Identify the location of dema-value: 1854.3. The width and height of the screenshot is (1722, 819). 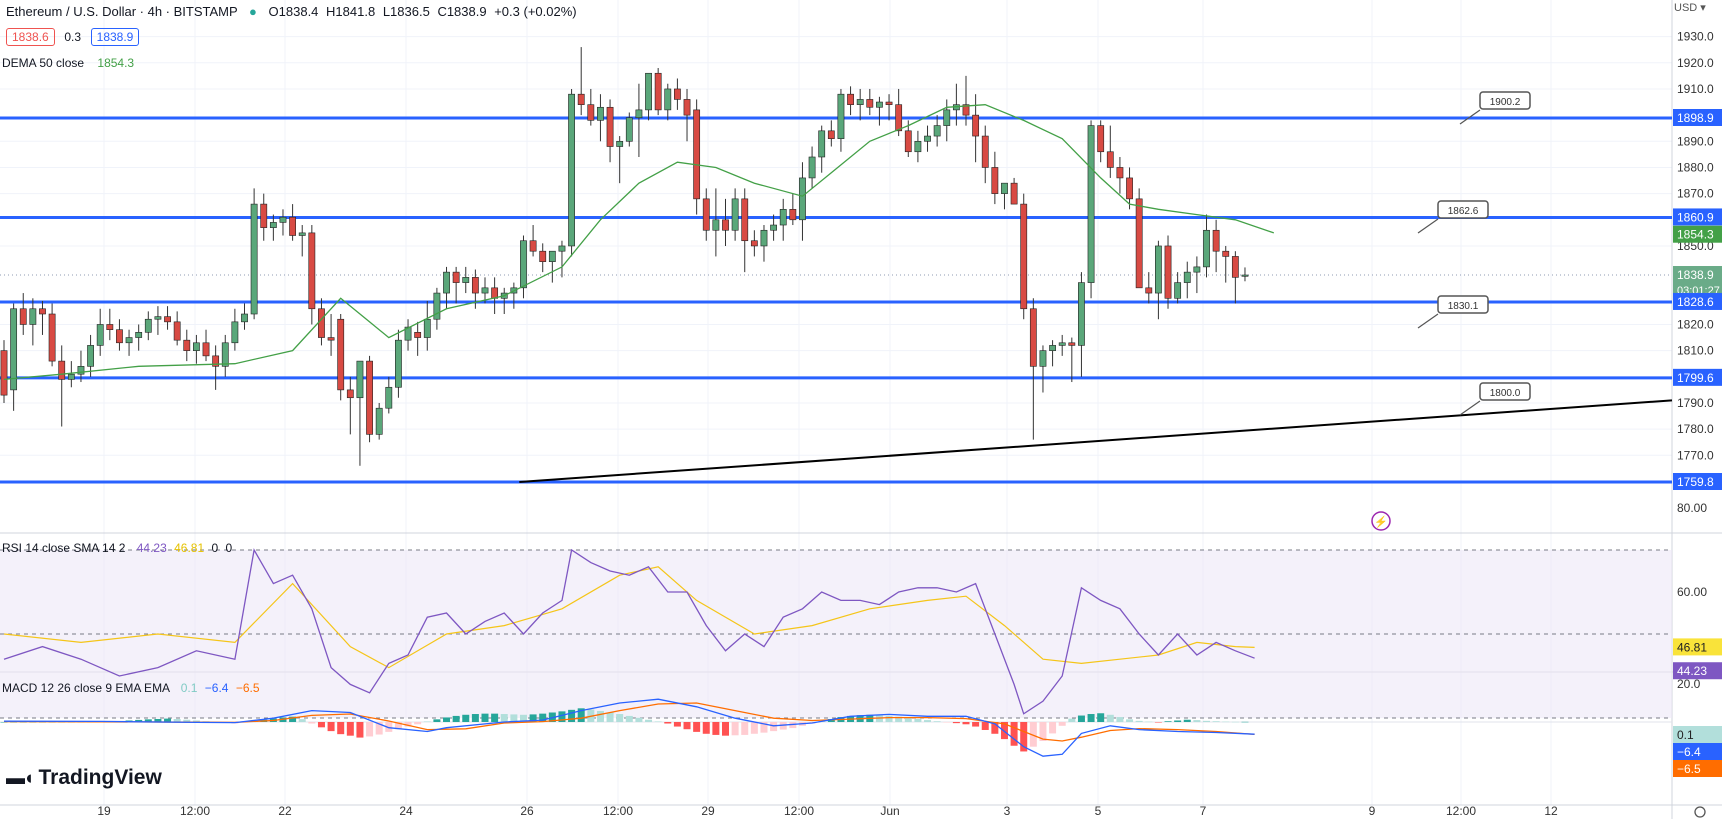
(116, 63).